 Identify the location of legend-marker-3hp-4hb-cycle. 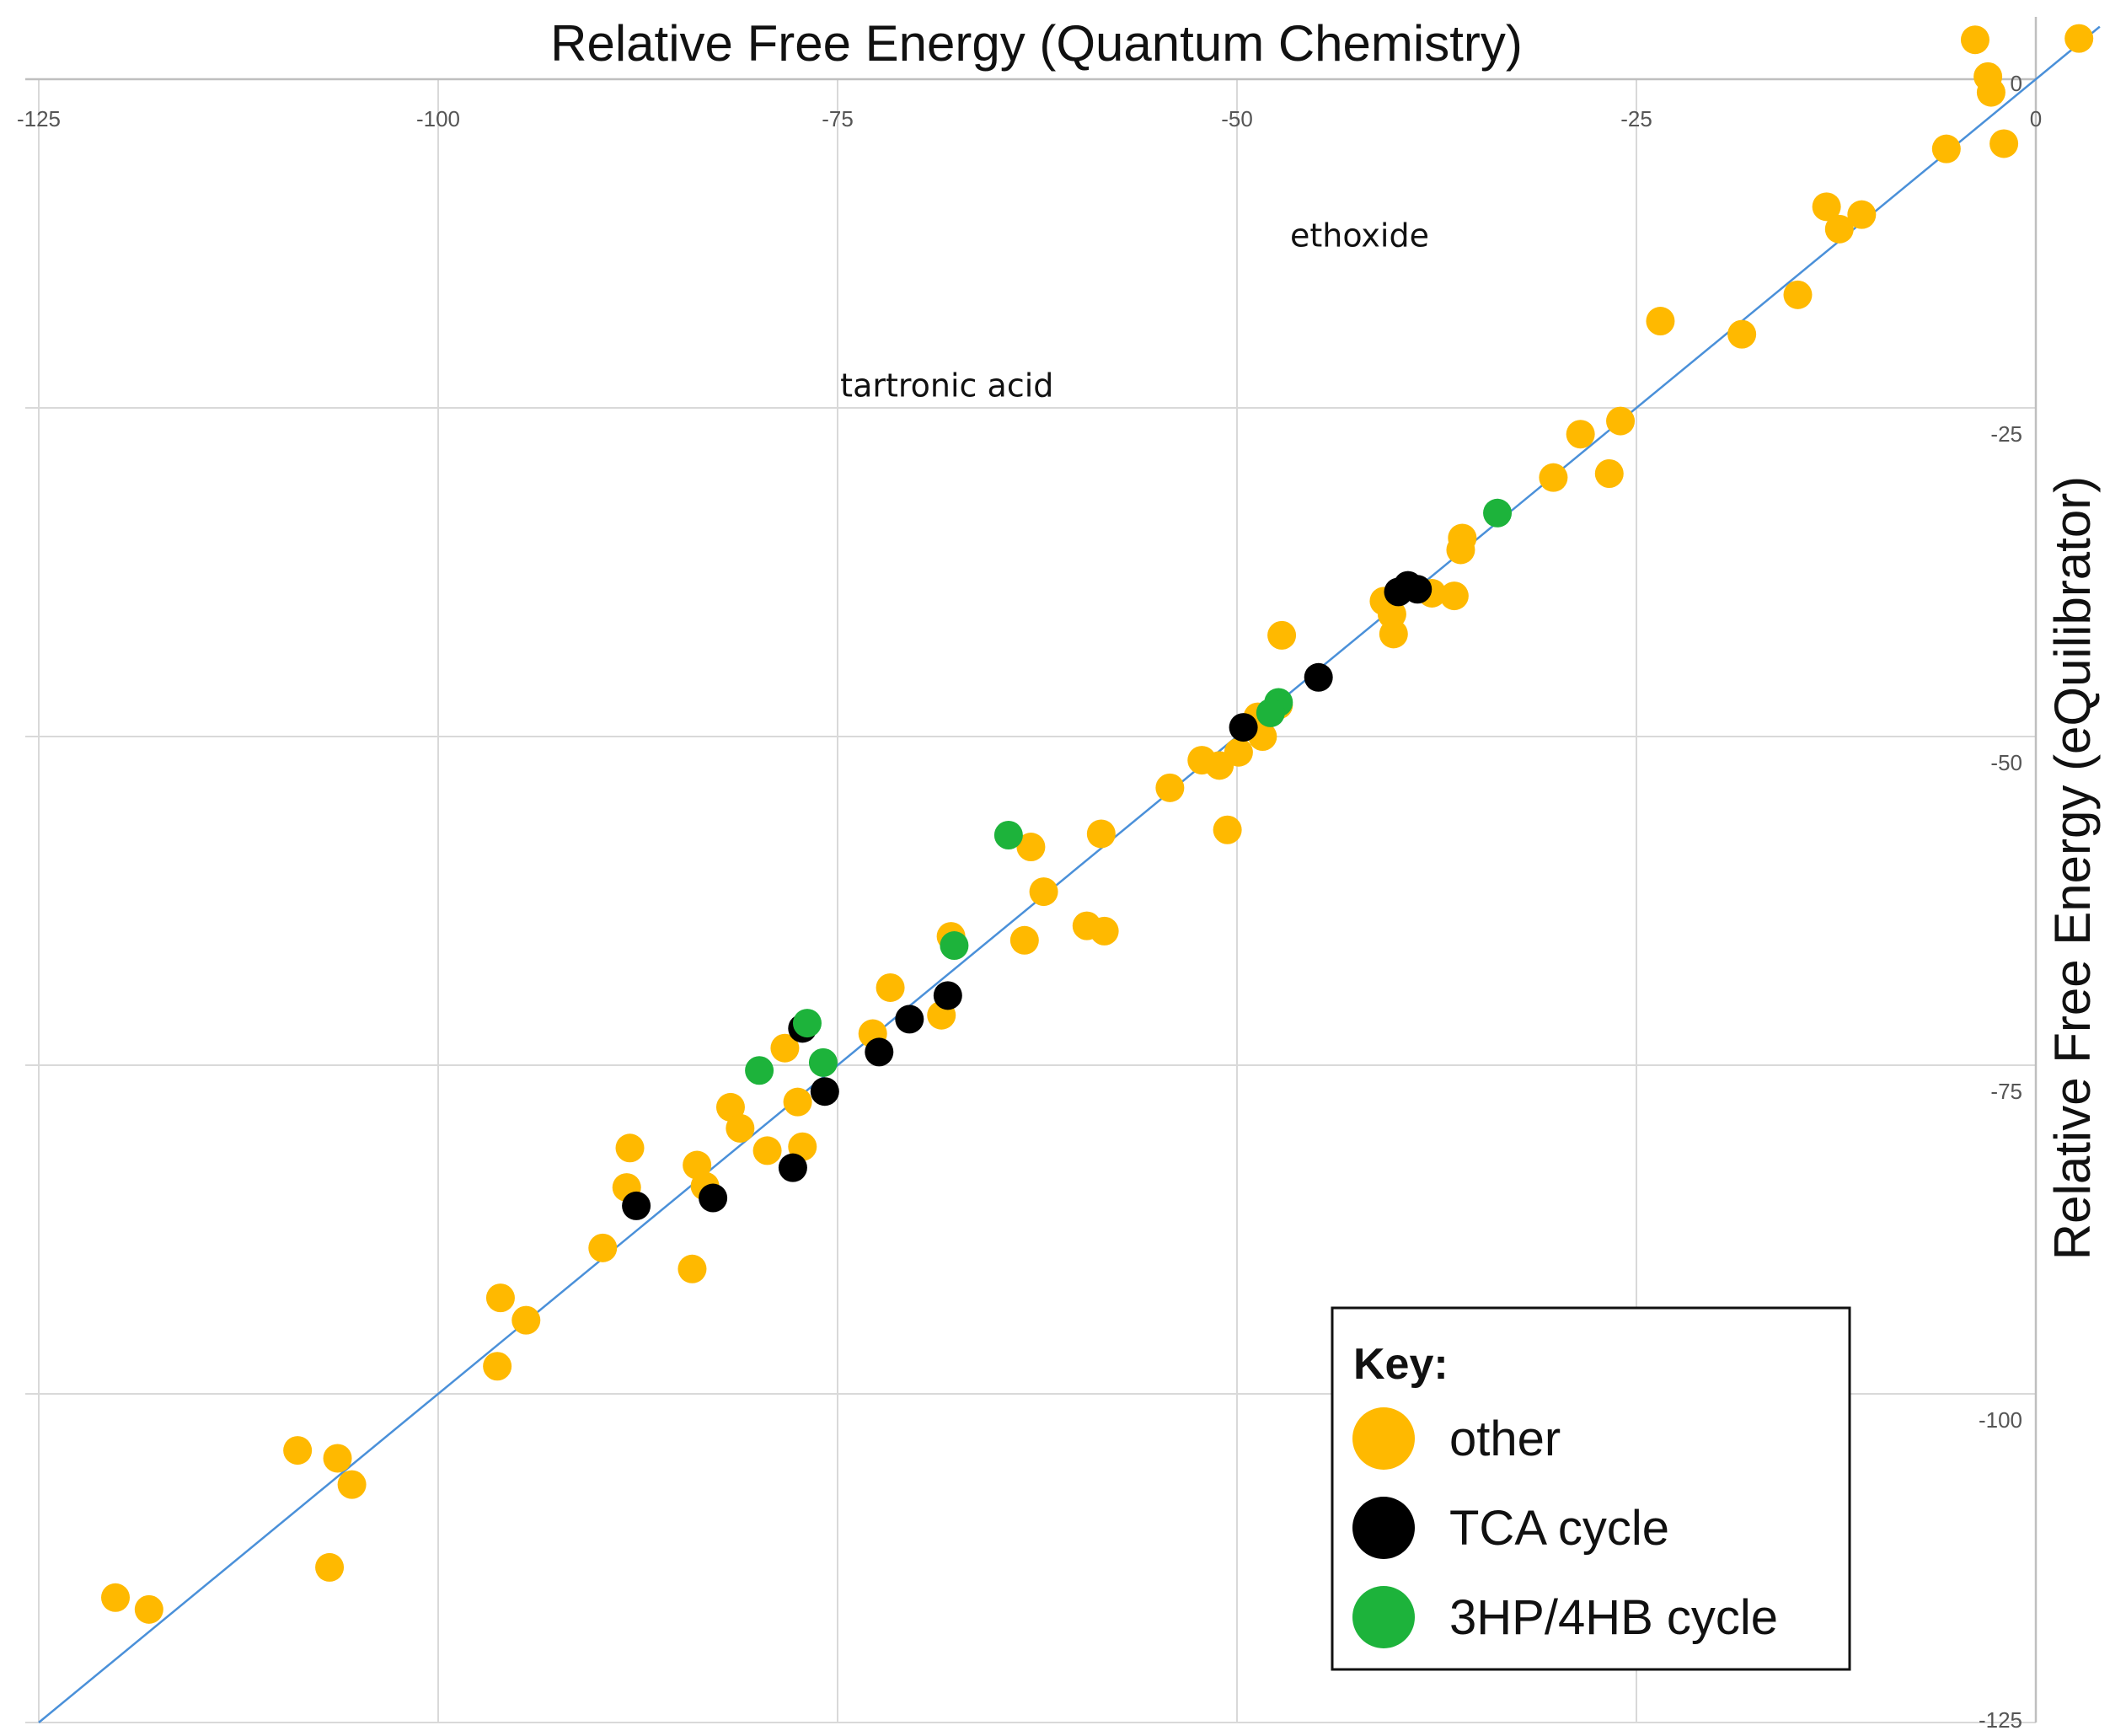
(1383, 1617).